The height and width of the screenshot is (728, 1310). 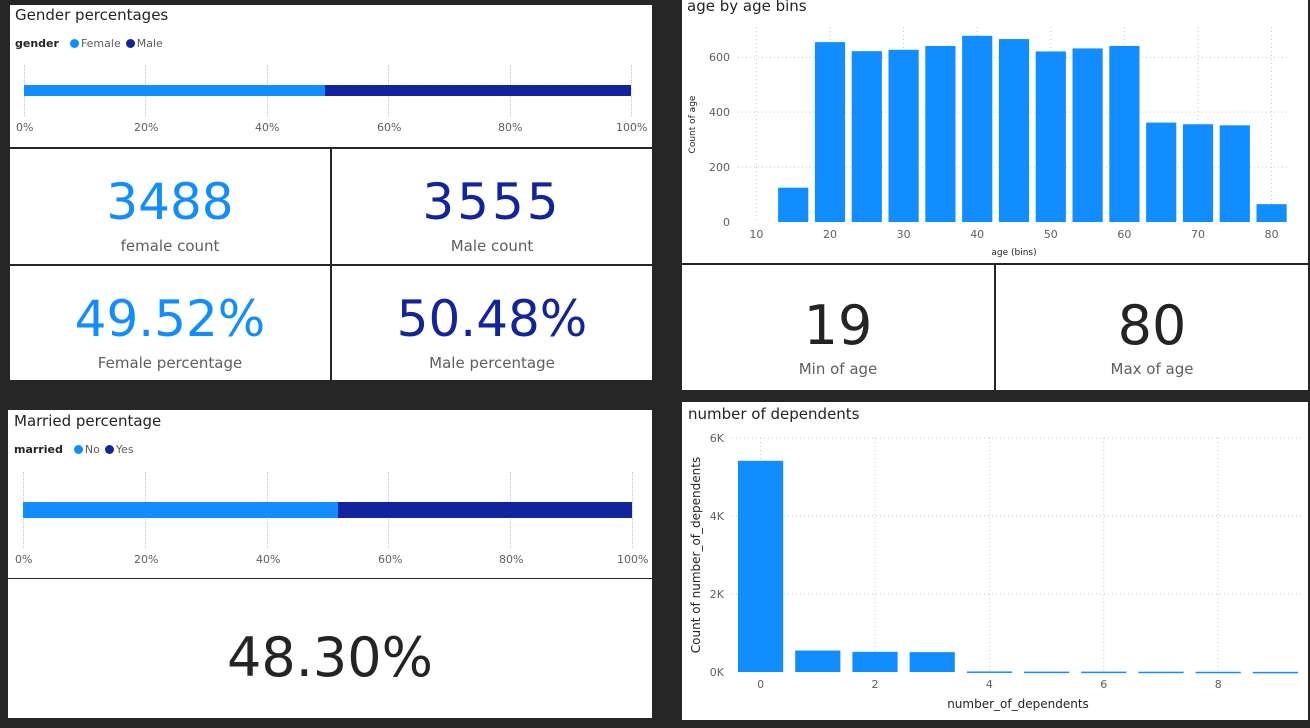 I want to click on gender-tick-80: 80%, so click(x=510, y=127).